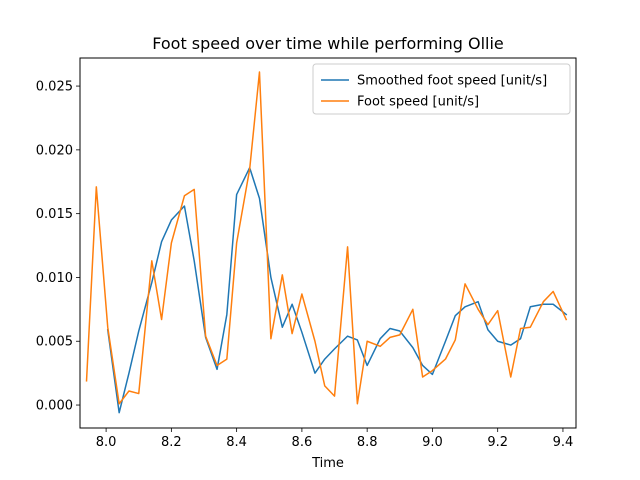 This screenshot has height=480, width=640. What do you see at coordinates (327, 463) in the screenshot?
I see `x-axis-label: Time` at bounding box center [327, 463].